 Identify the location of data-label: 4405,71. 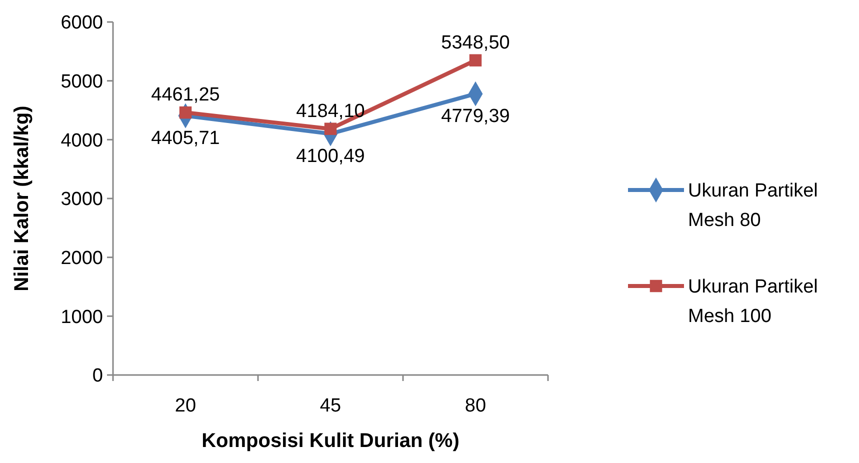
(185, 138).